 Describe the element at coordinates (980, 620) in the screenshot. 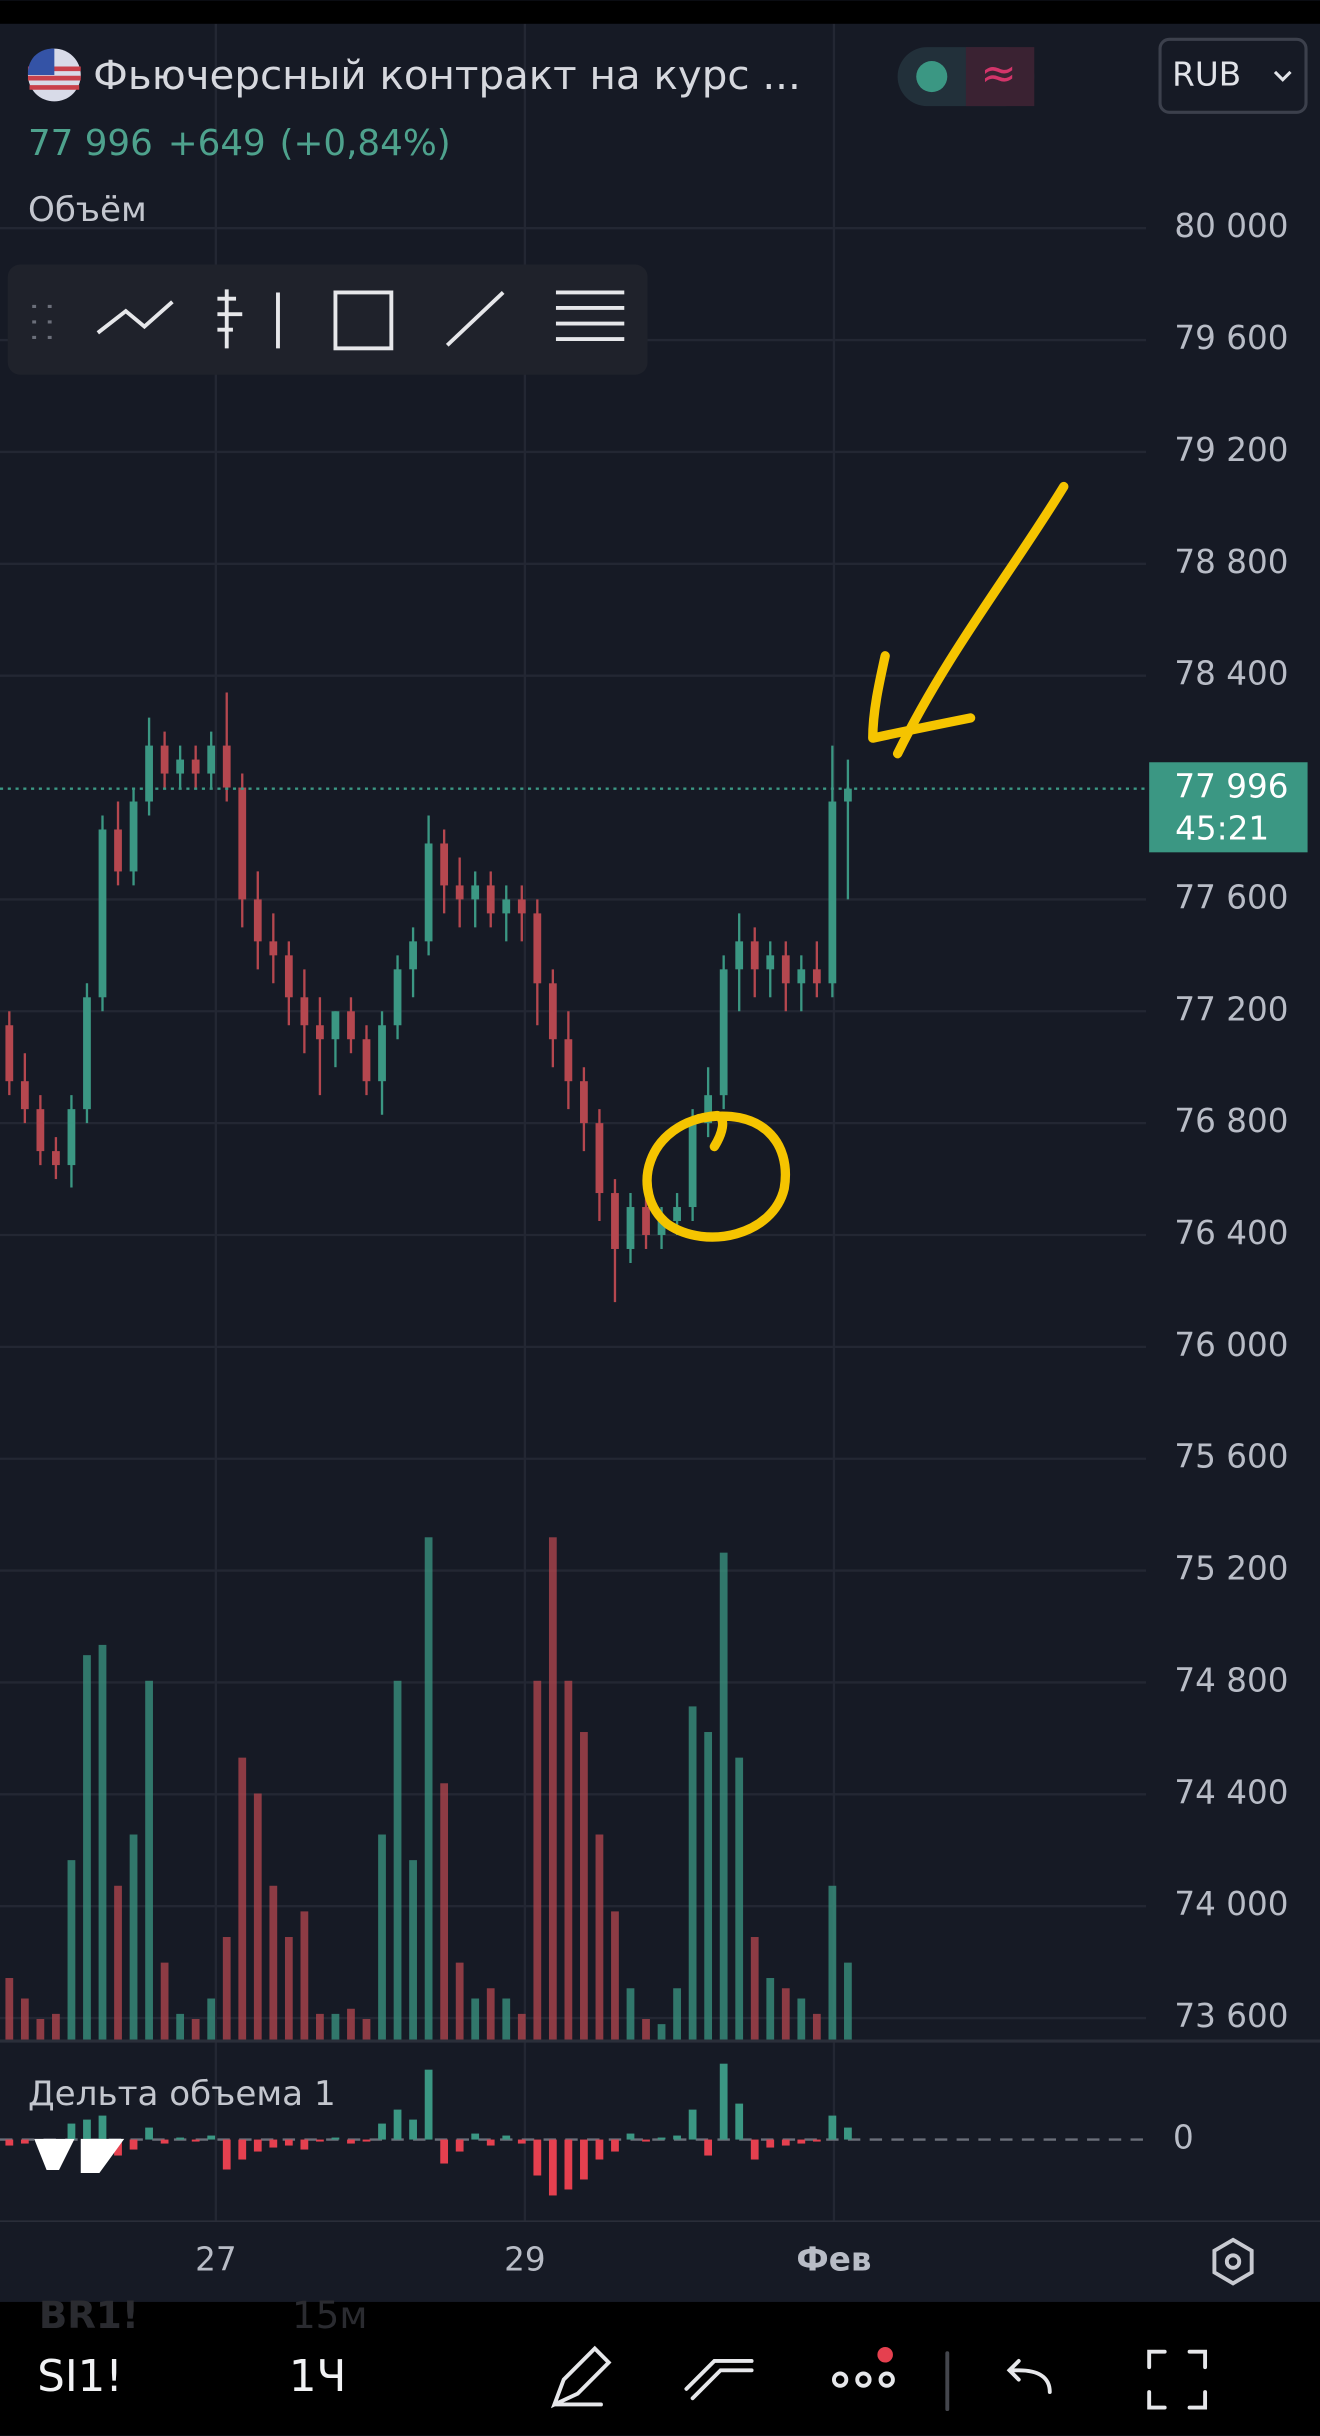

I see `arrow-shaft` at that location.